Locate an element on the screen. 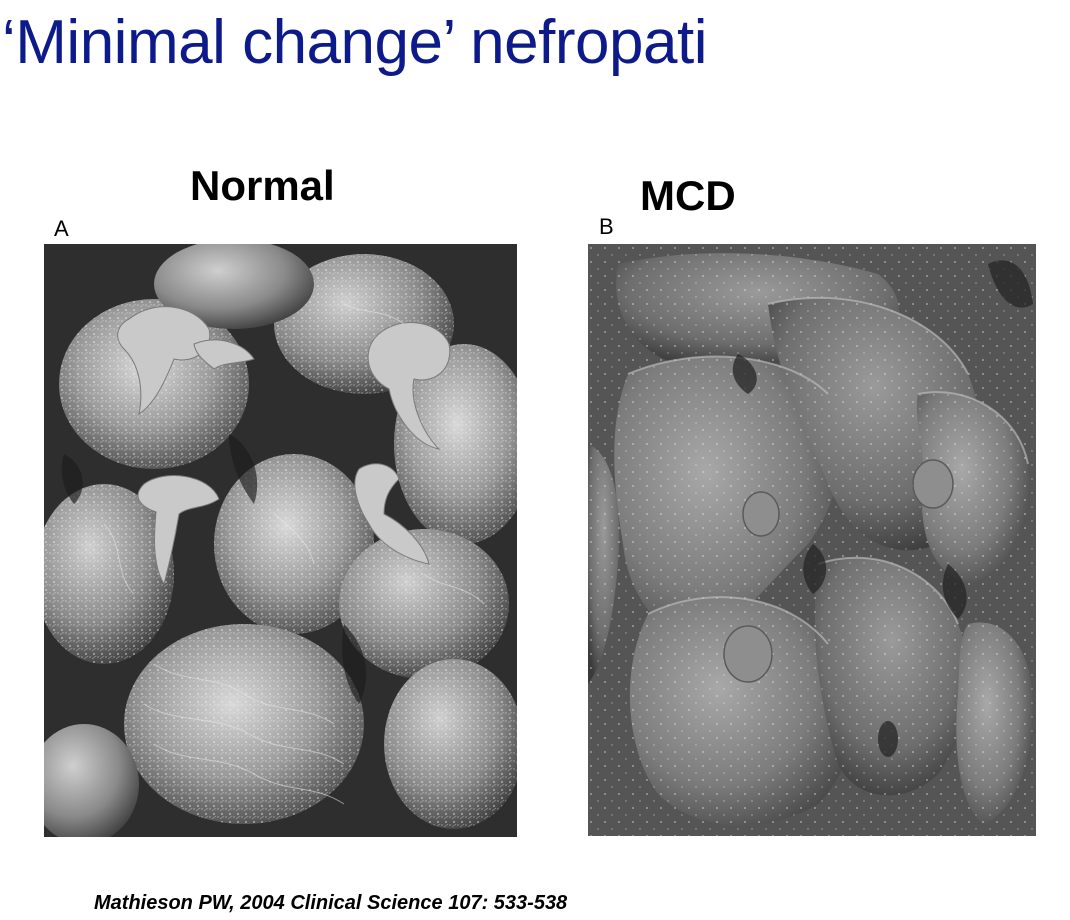 Image resolution: width=1070 pixels, height=920 pixels. panel-heading-mcd: MCD is located at coordinates (688, 195).